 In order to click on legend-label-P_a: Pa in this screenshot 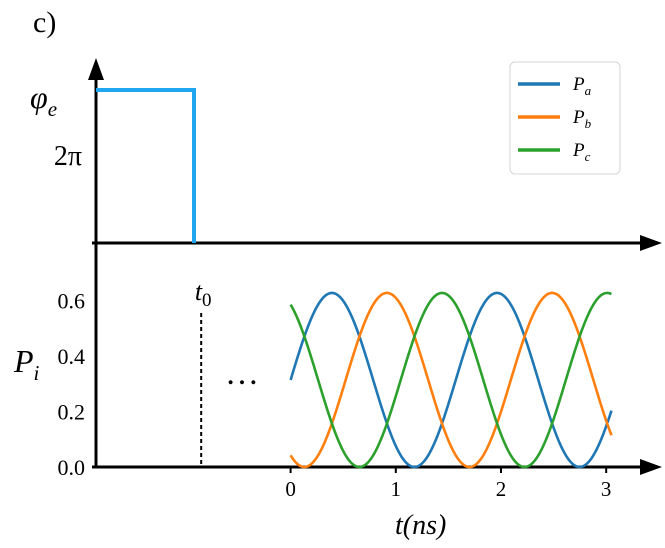, I will do `click(582, 86)`.